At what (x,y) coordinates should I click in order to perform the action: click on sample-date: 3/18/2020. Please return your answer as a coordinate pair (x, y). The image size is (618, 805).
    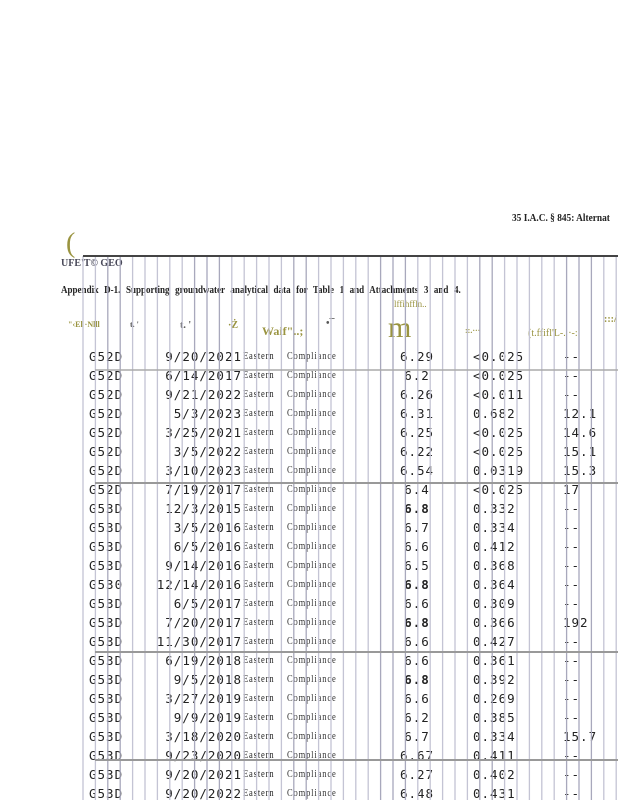
    Looking at the image, I should click on (203, 736).